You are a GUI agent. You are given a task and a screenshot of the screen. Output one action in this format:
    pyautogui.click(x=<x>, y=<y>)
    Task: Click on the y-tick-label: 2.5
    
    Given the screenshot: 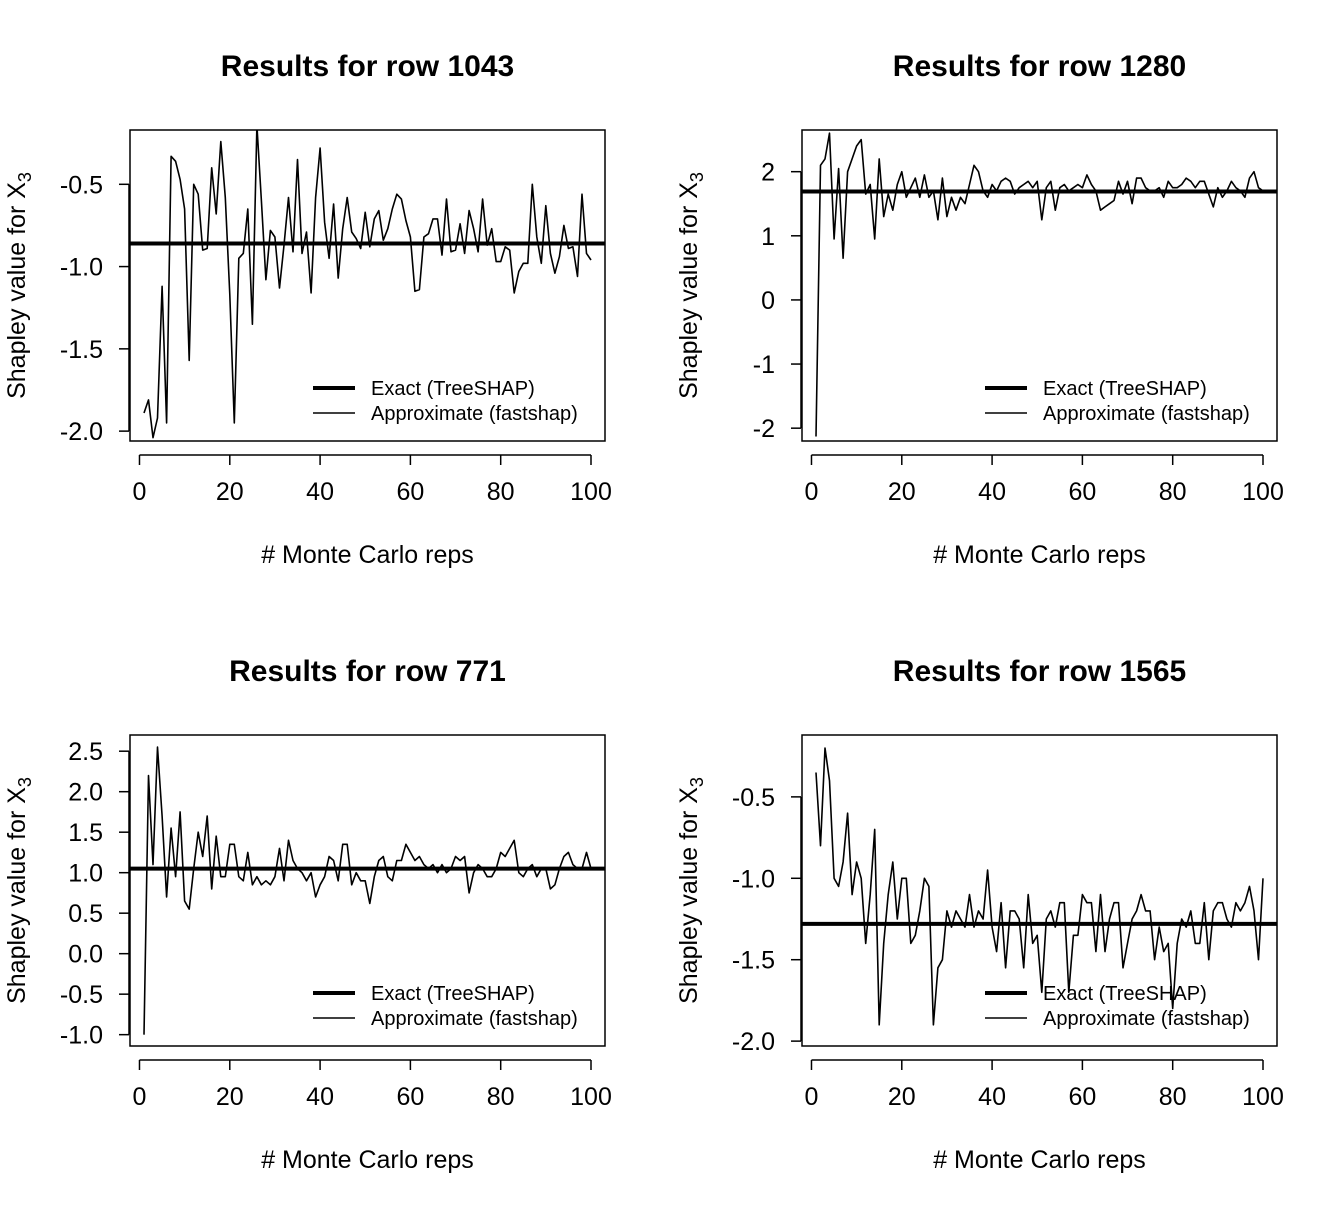 What is the action you would take?
    pyautogui.click(x=85, y=752)
    